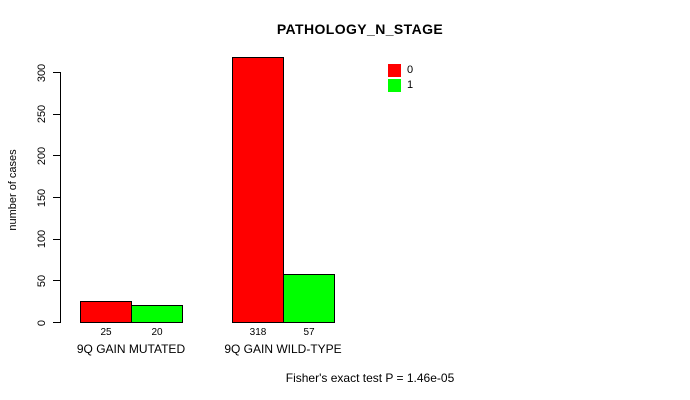 This screenshot has width=690, height=400. What do you see at coordinates (131, 349) in the screenshot?
I see `category-label: 9Q GAIN MUTATED` at bounding box center [131, 349].